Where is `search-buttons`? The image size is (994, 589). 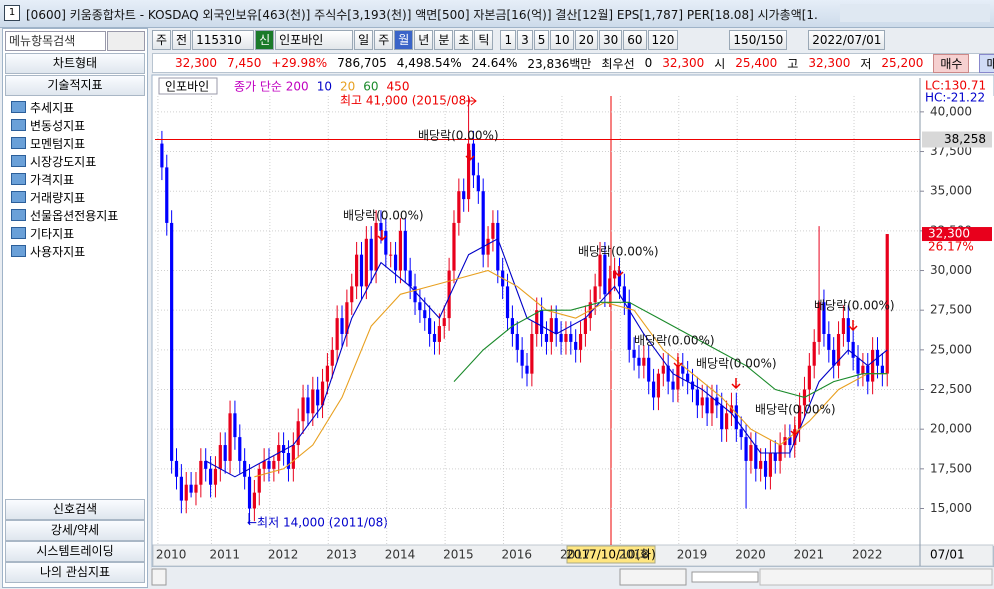 search-buttons is located at coordinates (126, 41).